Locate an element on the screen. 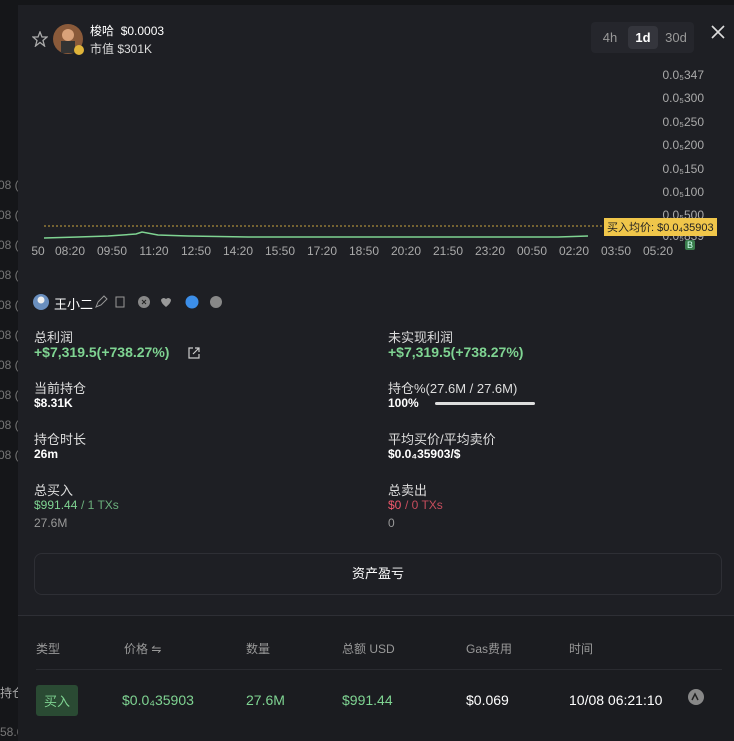  column-header: 价格 ⇋ is located at coordinates (143, 649).